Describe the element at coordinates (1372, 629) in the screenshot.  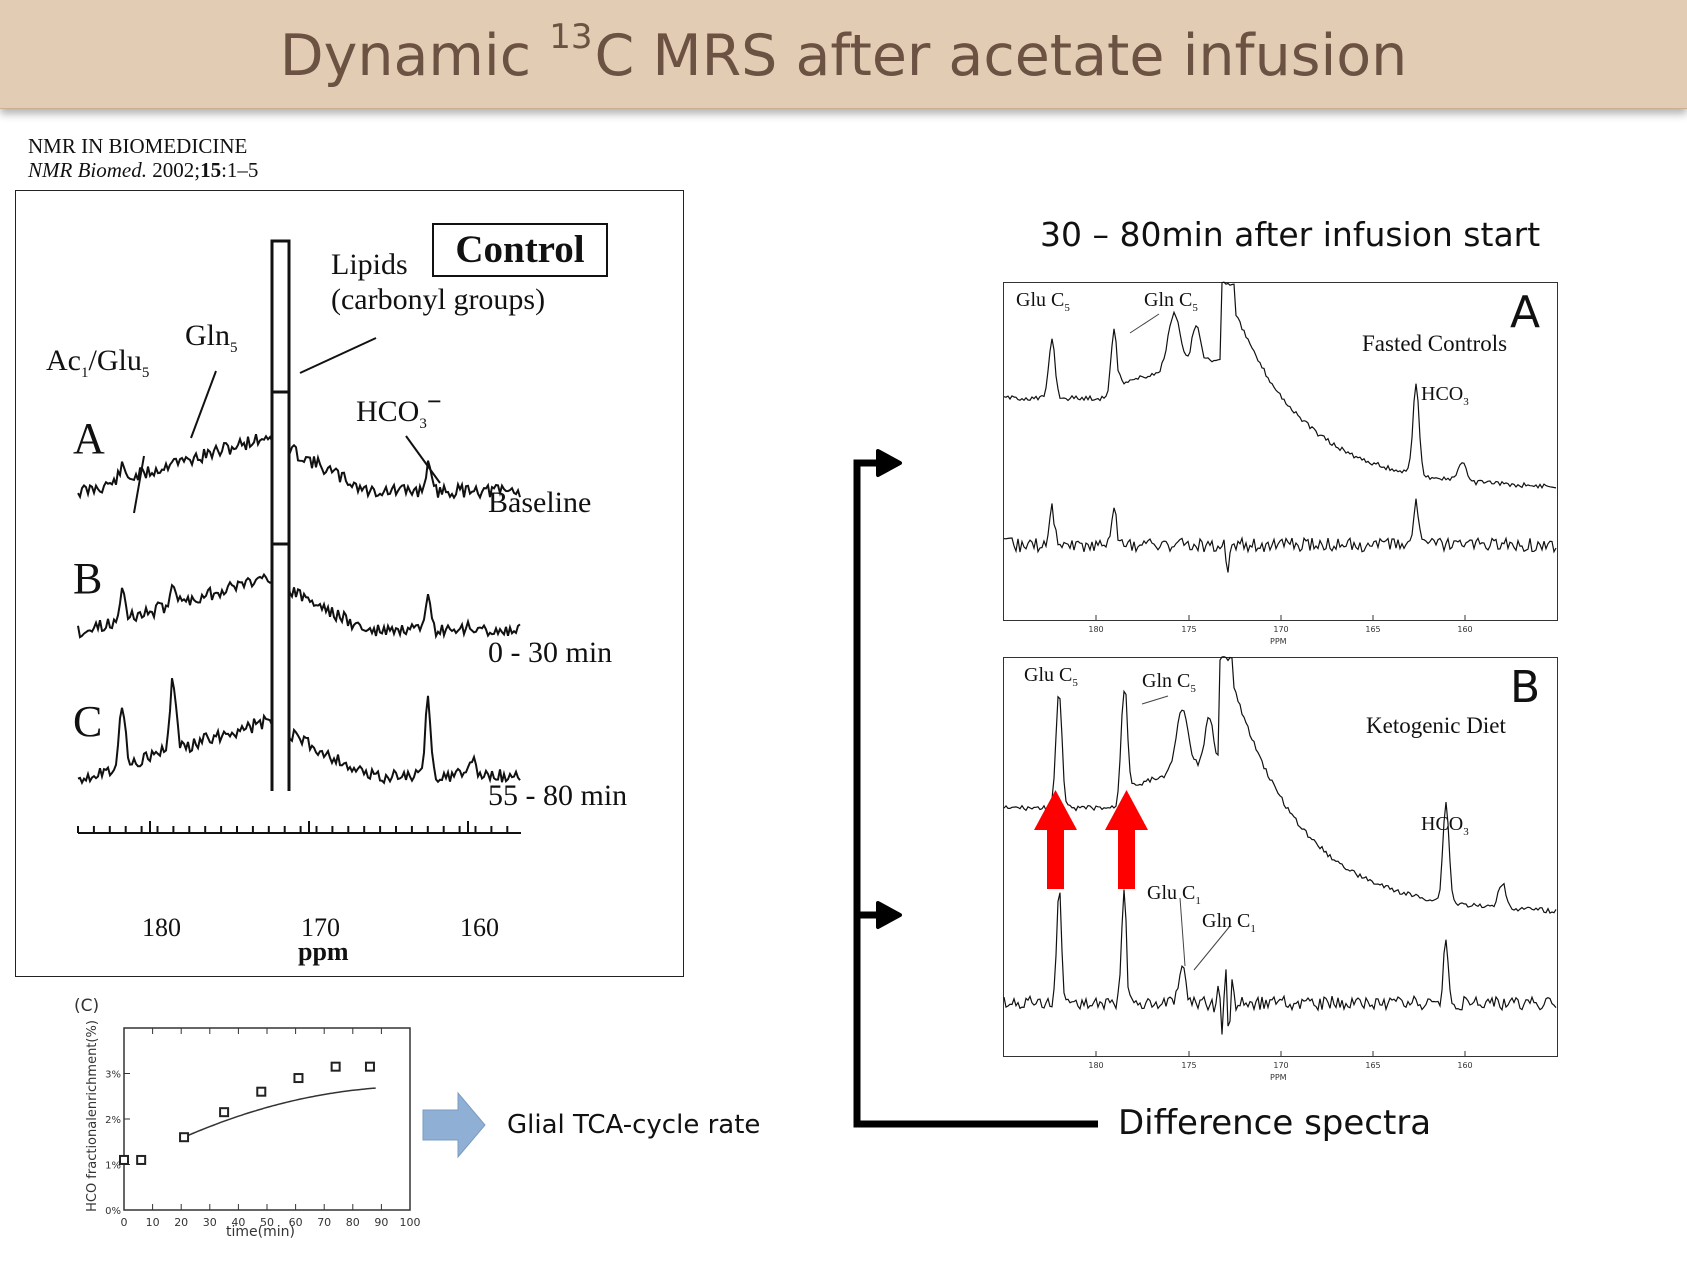
I see `spectrum-a-tick-label: 165` at that location.